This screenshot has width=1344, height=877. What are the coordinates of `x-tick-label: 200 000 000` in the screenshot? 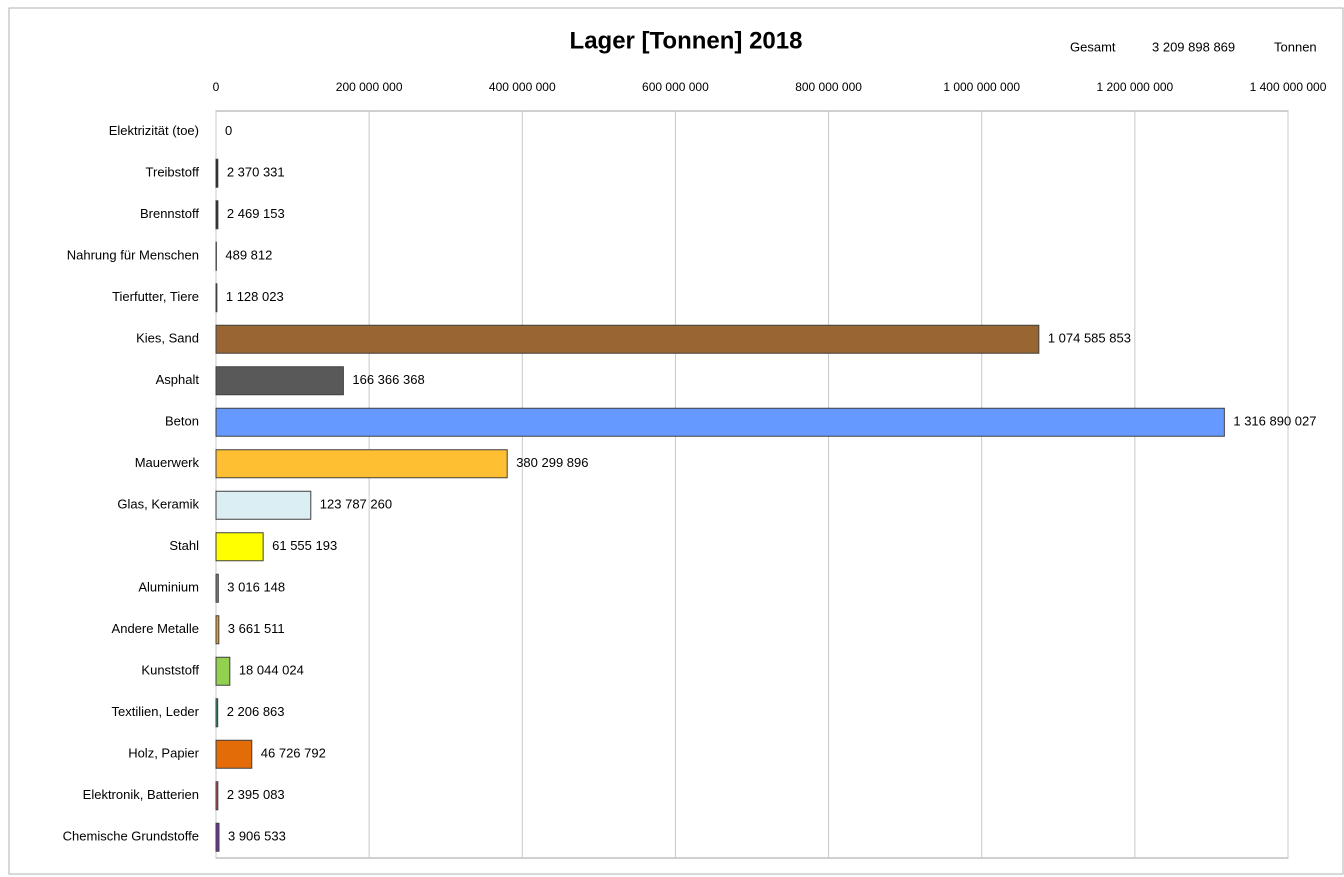 It's located at (369, 87).